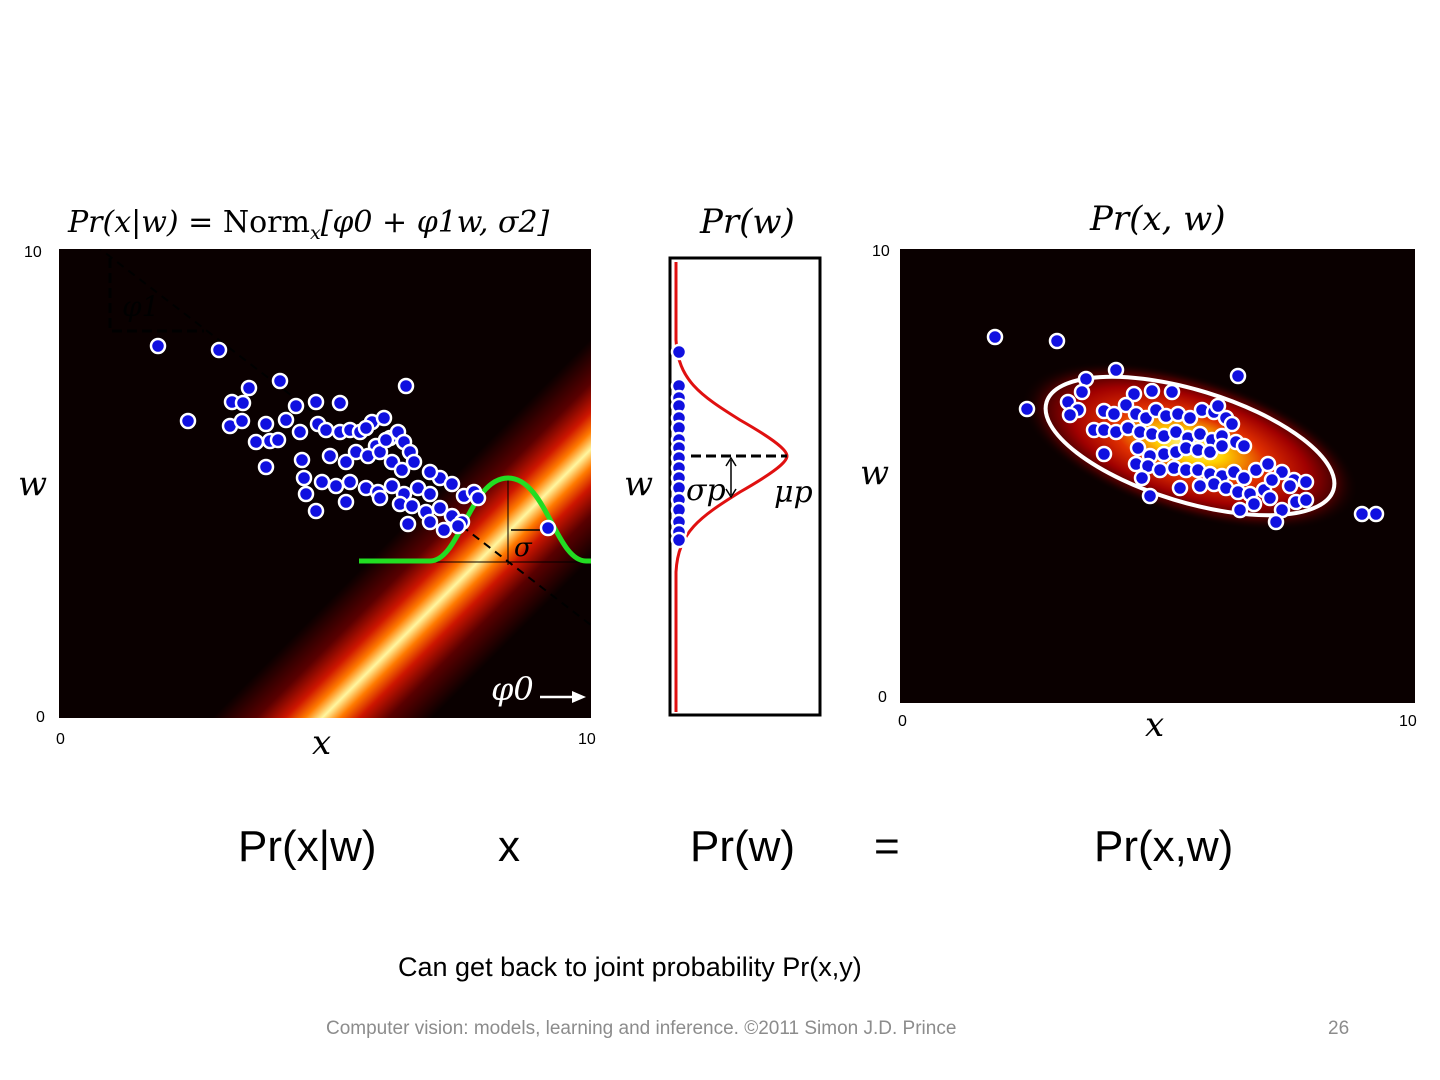  I want to click on phi1-triangle, so click(156, 295).